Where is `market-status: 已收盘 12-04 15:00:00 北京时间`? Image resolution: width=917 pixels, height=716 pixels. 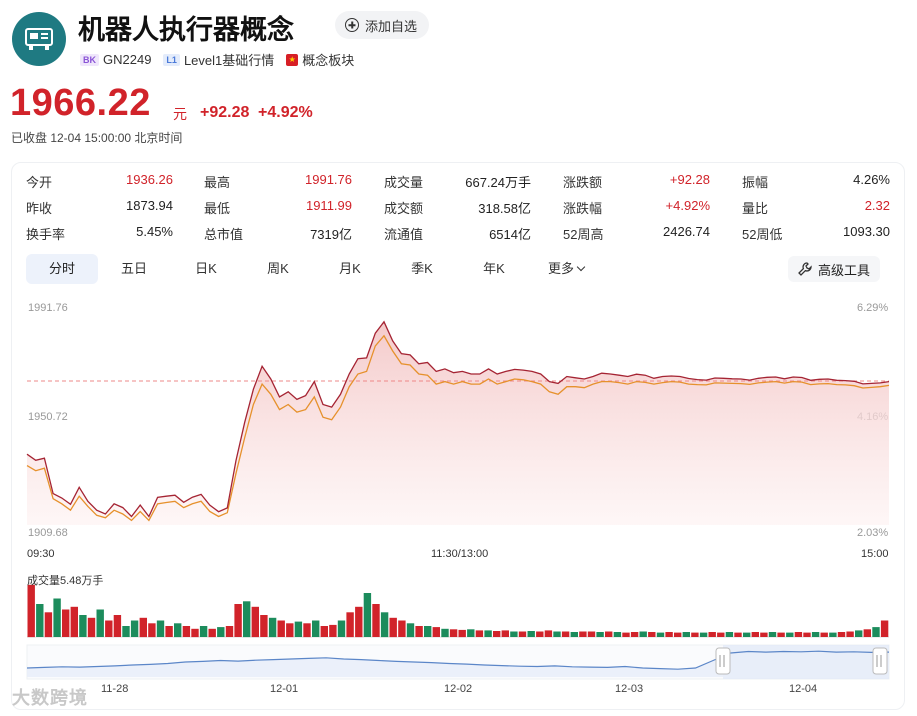
market-status: 已收盘 12-04 15:00:00 北京时间 is located at coordinates (97, 138).